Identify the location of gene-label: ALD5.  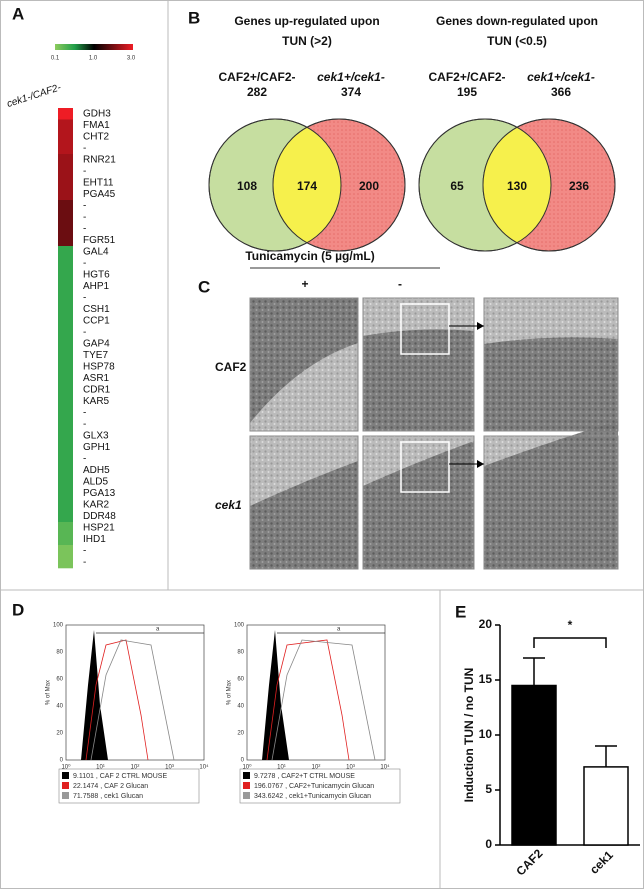
(95, 481).